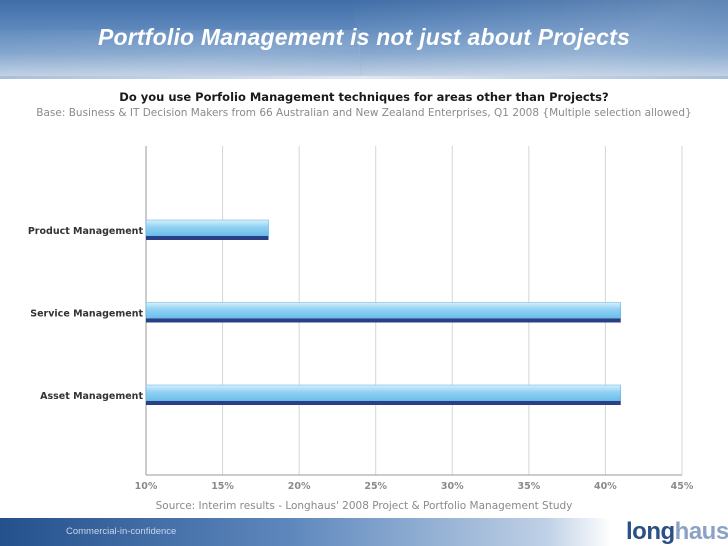 The image size is (728, 546). I want to click on x-tick-label: 30%, so click(452, 486).